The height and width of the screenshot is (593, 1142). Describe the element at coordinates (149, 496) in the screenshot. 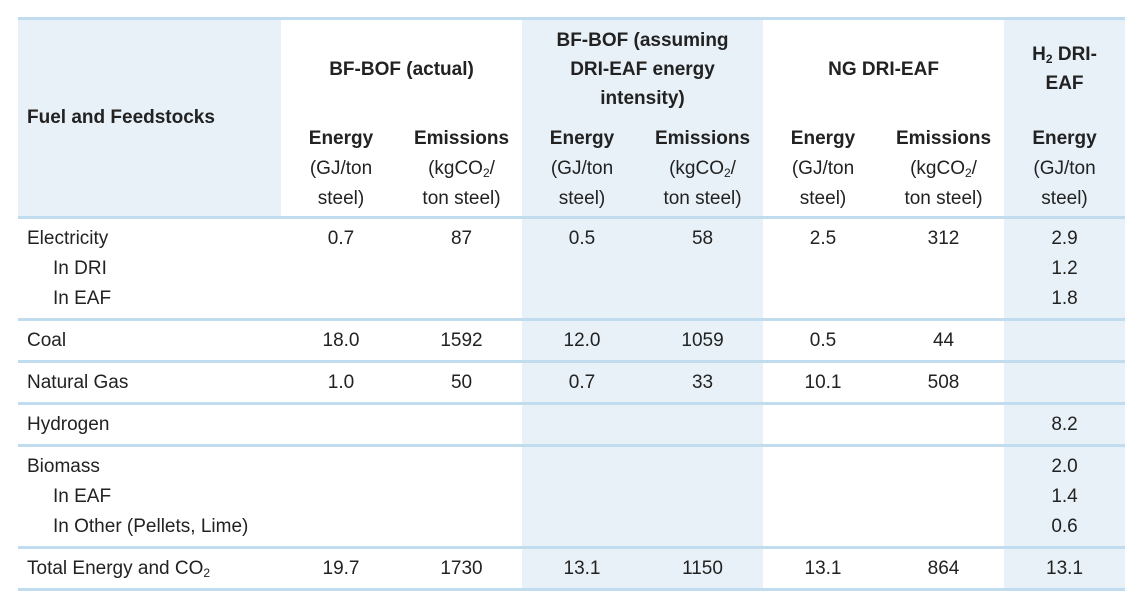

I see `row-label: Biomass In EAF In Other (Pellets, Lime)` at that location.